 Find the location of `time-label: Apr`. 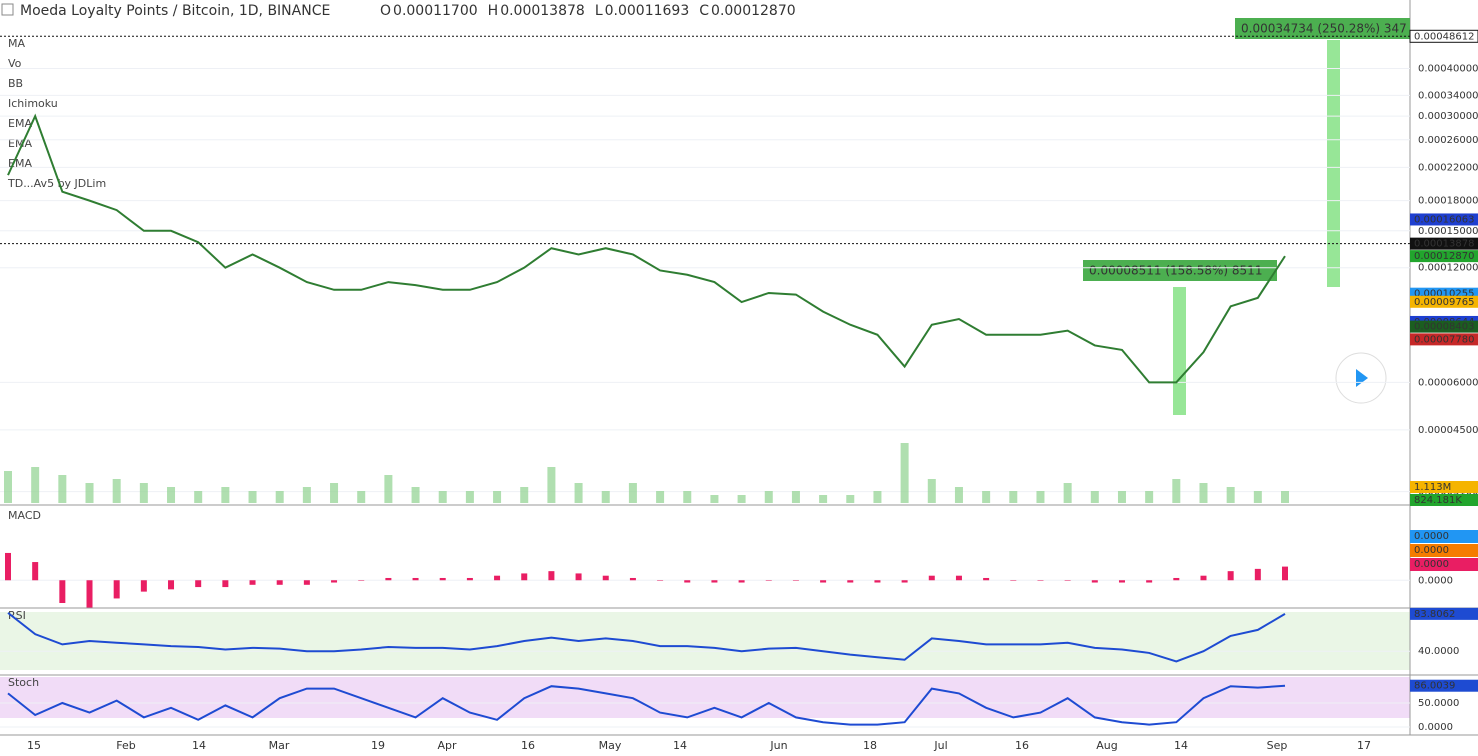

time-label: Apr is located at coordinates (447, 745).